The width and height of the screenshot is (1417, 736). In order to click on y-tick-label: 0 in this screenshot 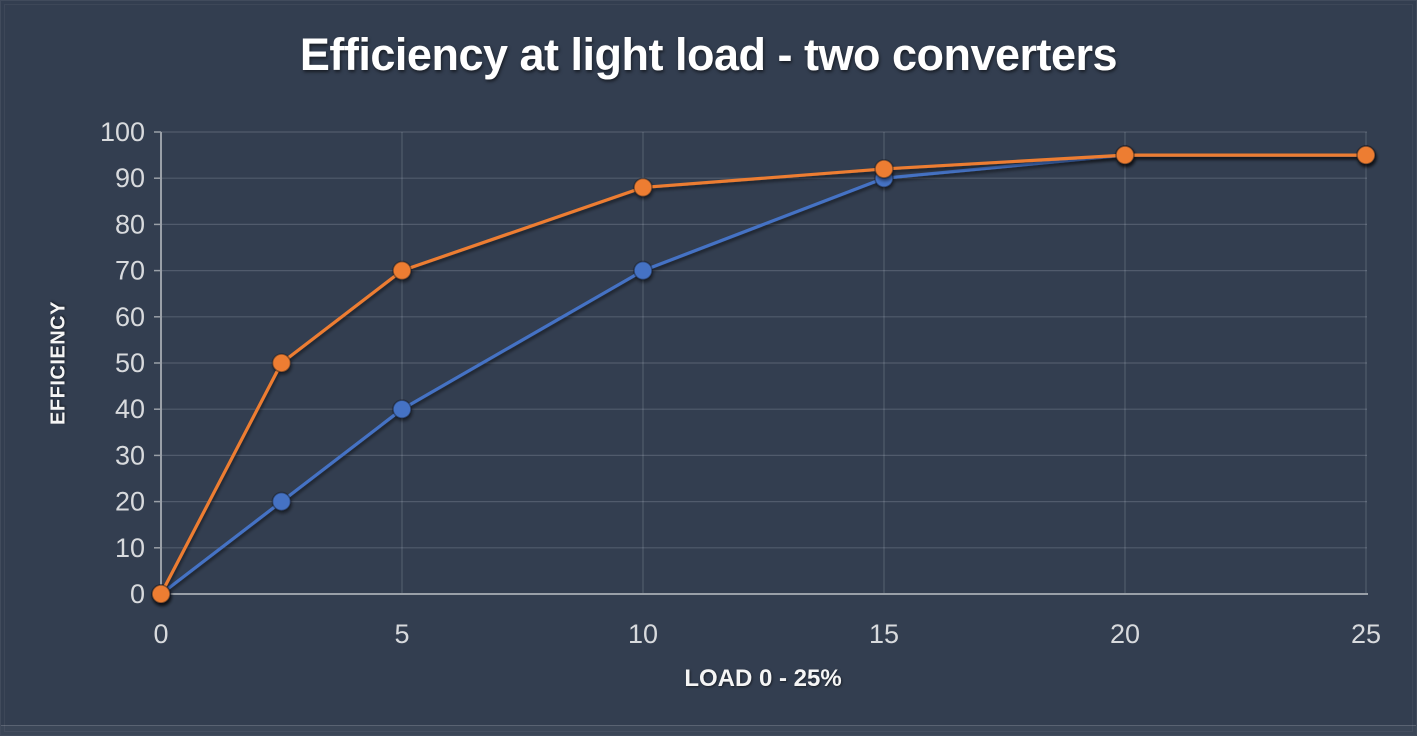, I will do `click(137, 594)`.